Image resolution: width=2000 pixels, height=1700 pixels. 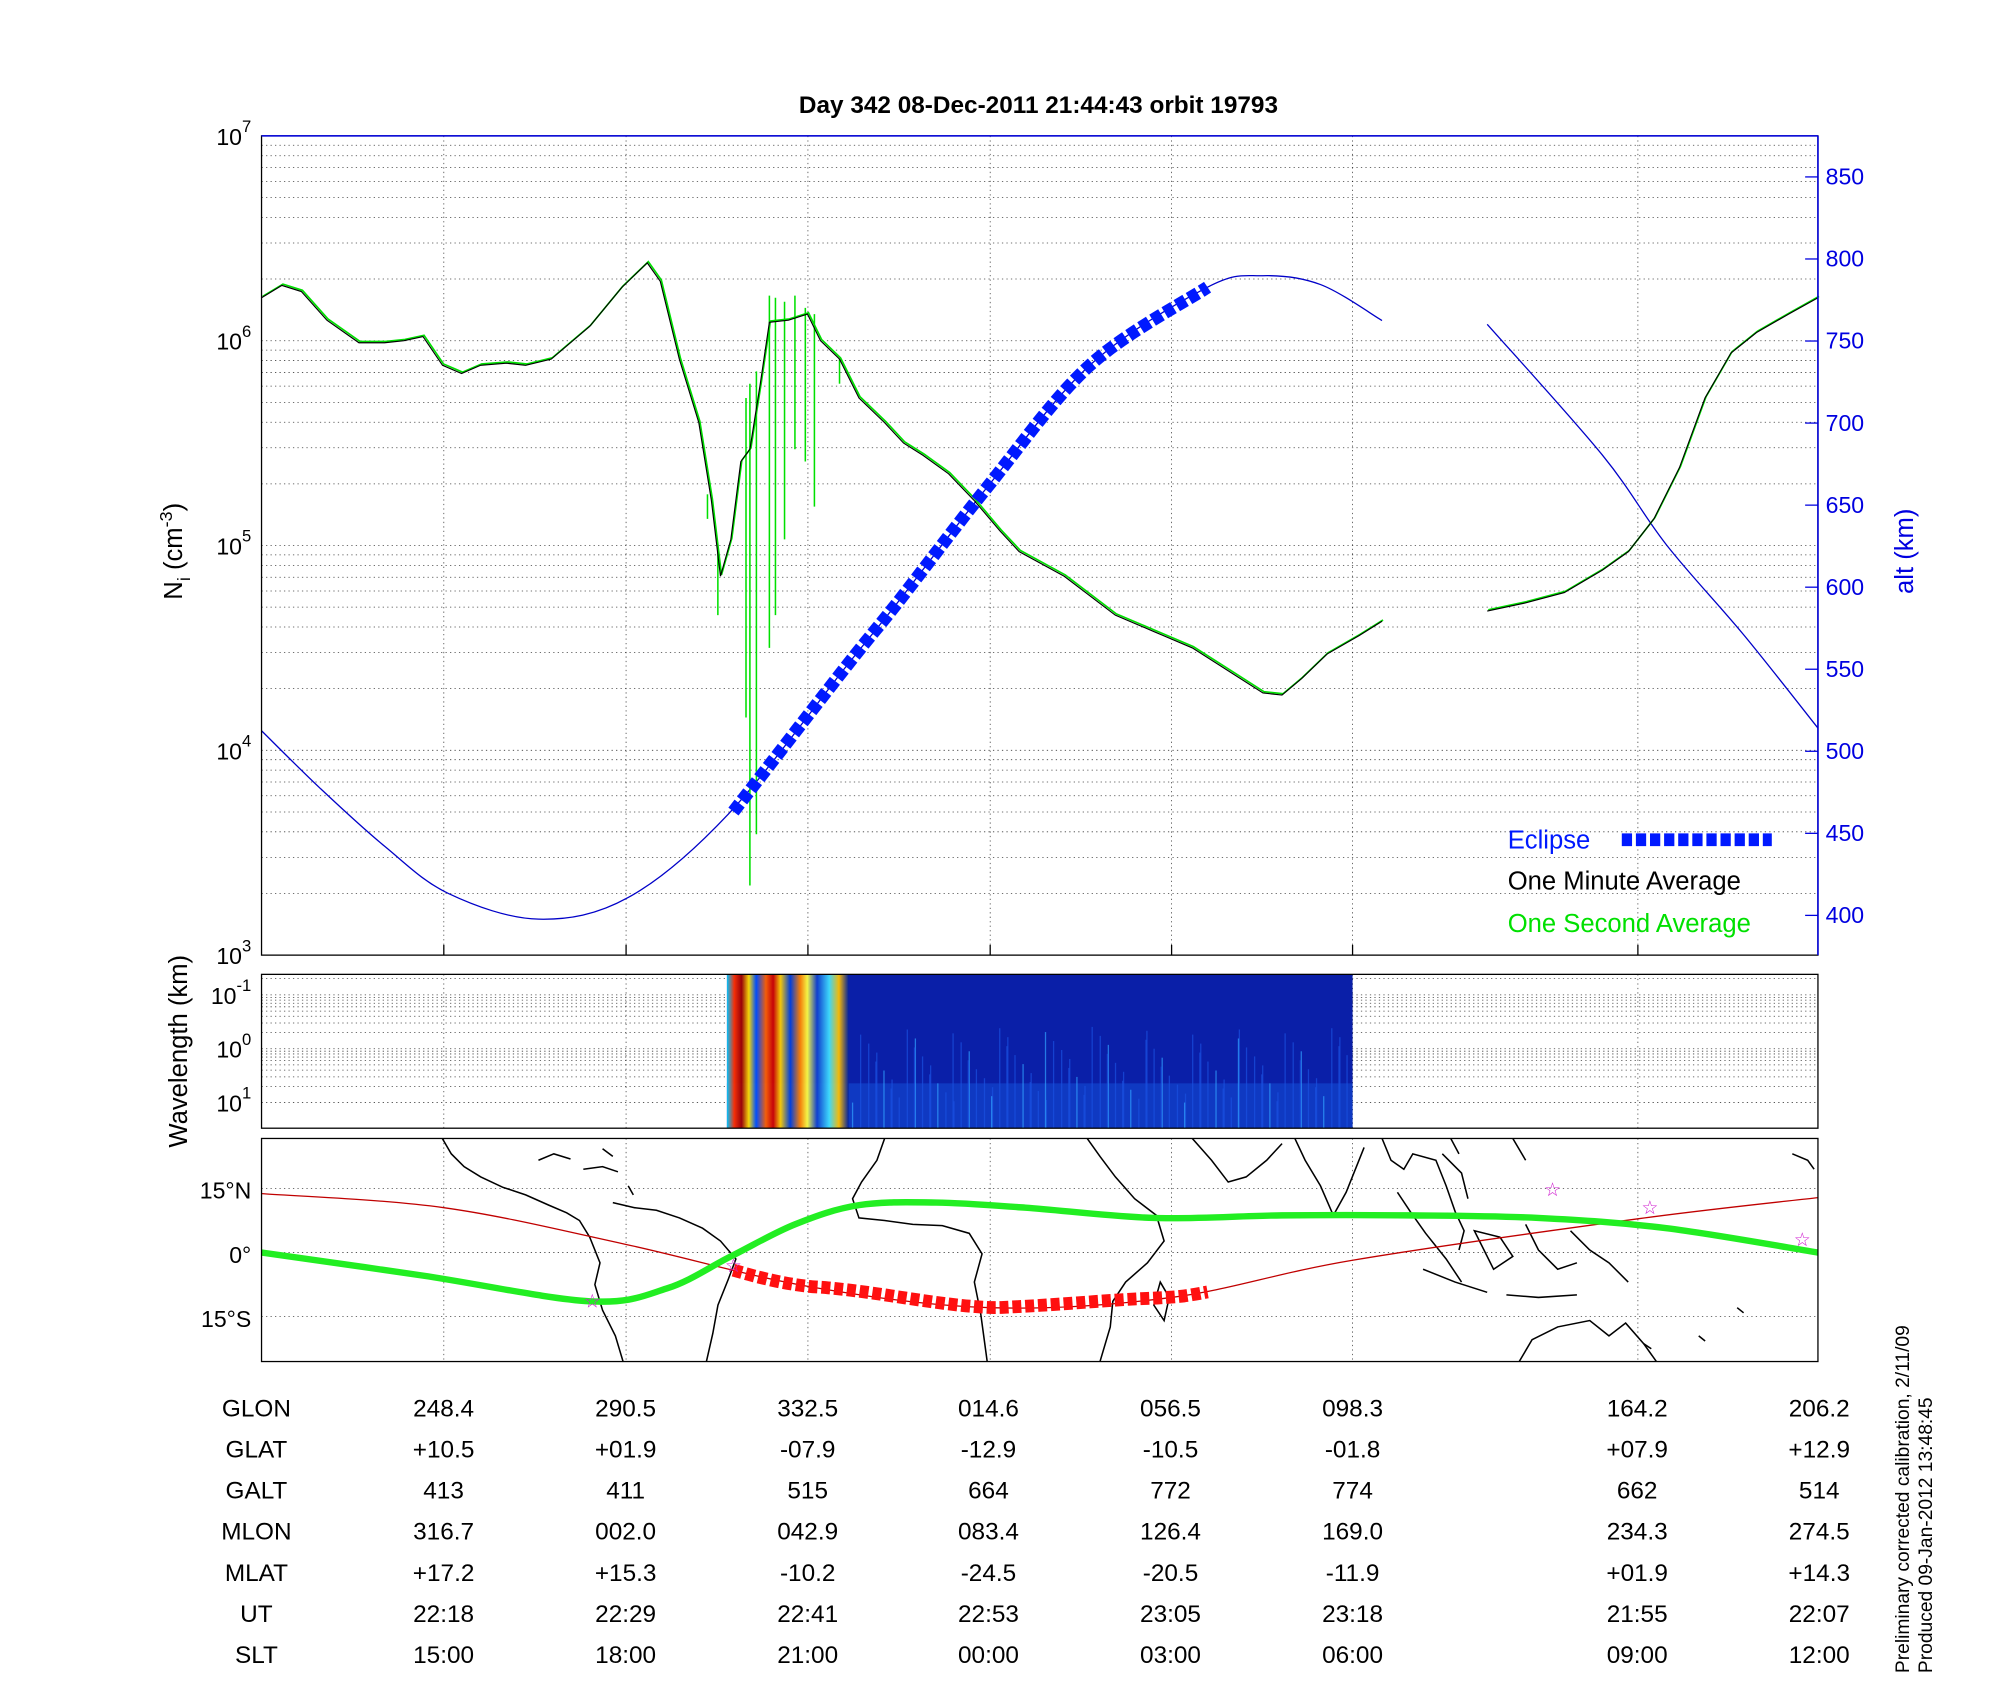 I want to click on spec-tick-exp: 1, so click(x=246, y=1093).